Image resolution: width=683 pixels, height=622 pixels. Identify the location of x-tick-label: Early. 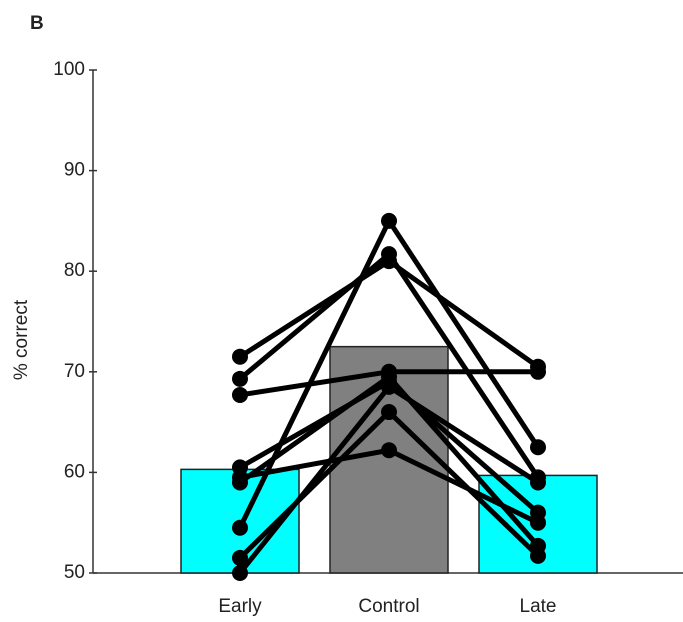
(240, 606).